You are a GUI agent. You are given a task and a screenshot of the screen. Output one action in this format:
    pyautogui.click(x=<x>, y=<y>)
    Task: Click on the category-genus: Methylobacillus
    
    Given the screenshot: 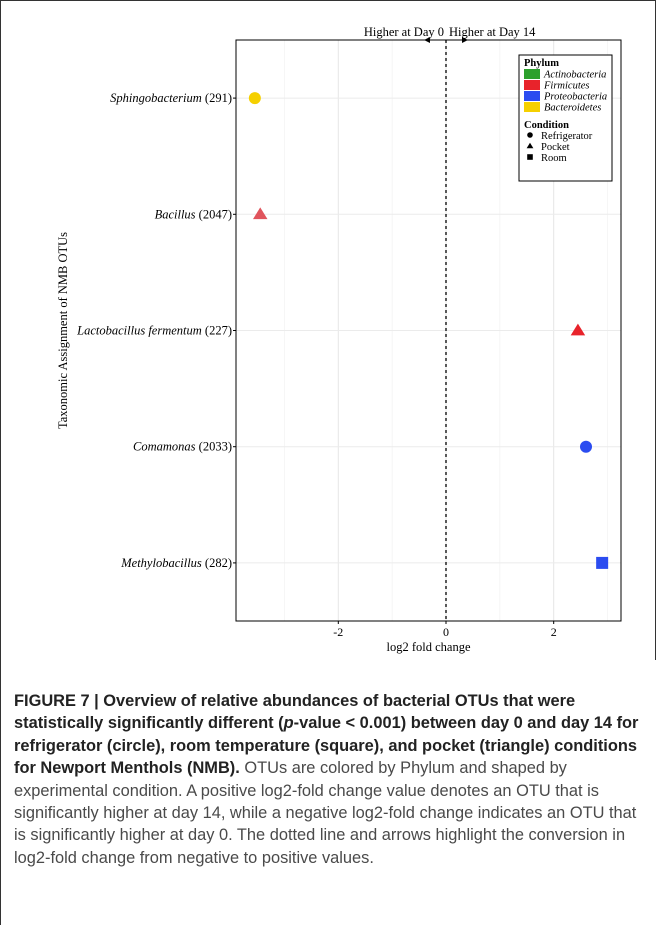 What is the action you would take?
    pyautogui.click(x=161, y=563)
    